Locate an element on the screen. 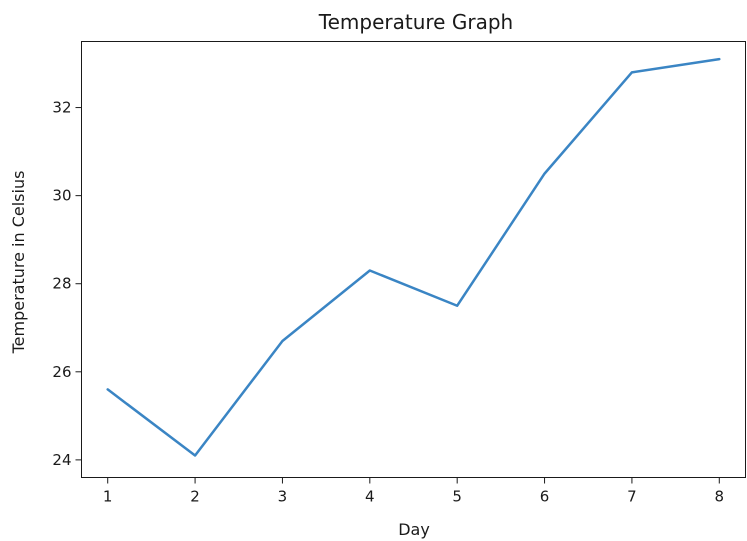 The height and width of the screenshot is (541, 747). x-tick-label: 5 is located at coordinates (457, 497).